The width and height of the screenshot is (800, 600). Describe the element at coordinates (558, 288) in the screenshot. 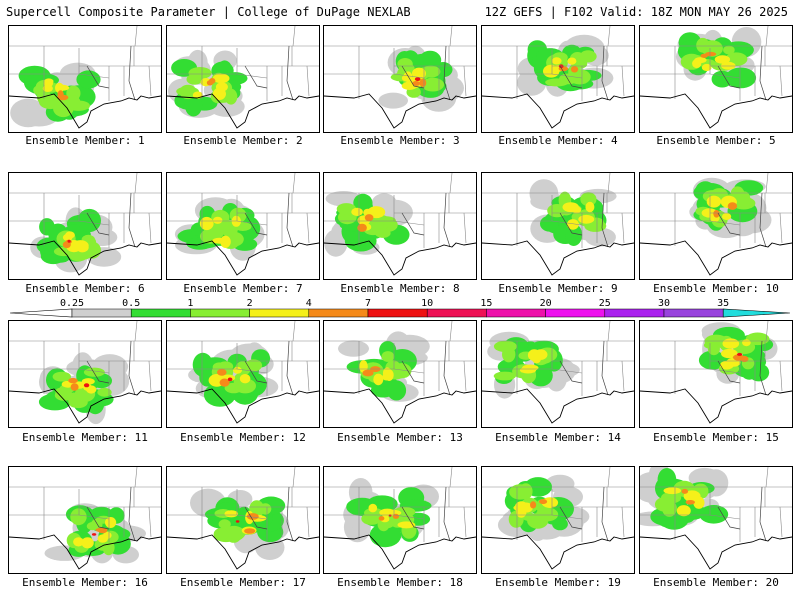

I see `ensemble-member-label: Ensemble Member: 9` at that location.